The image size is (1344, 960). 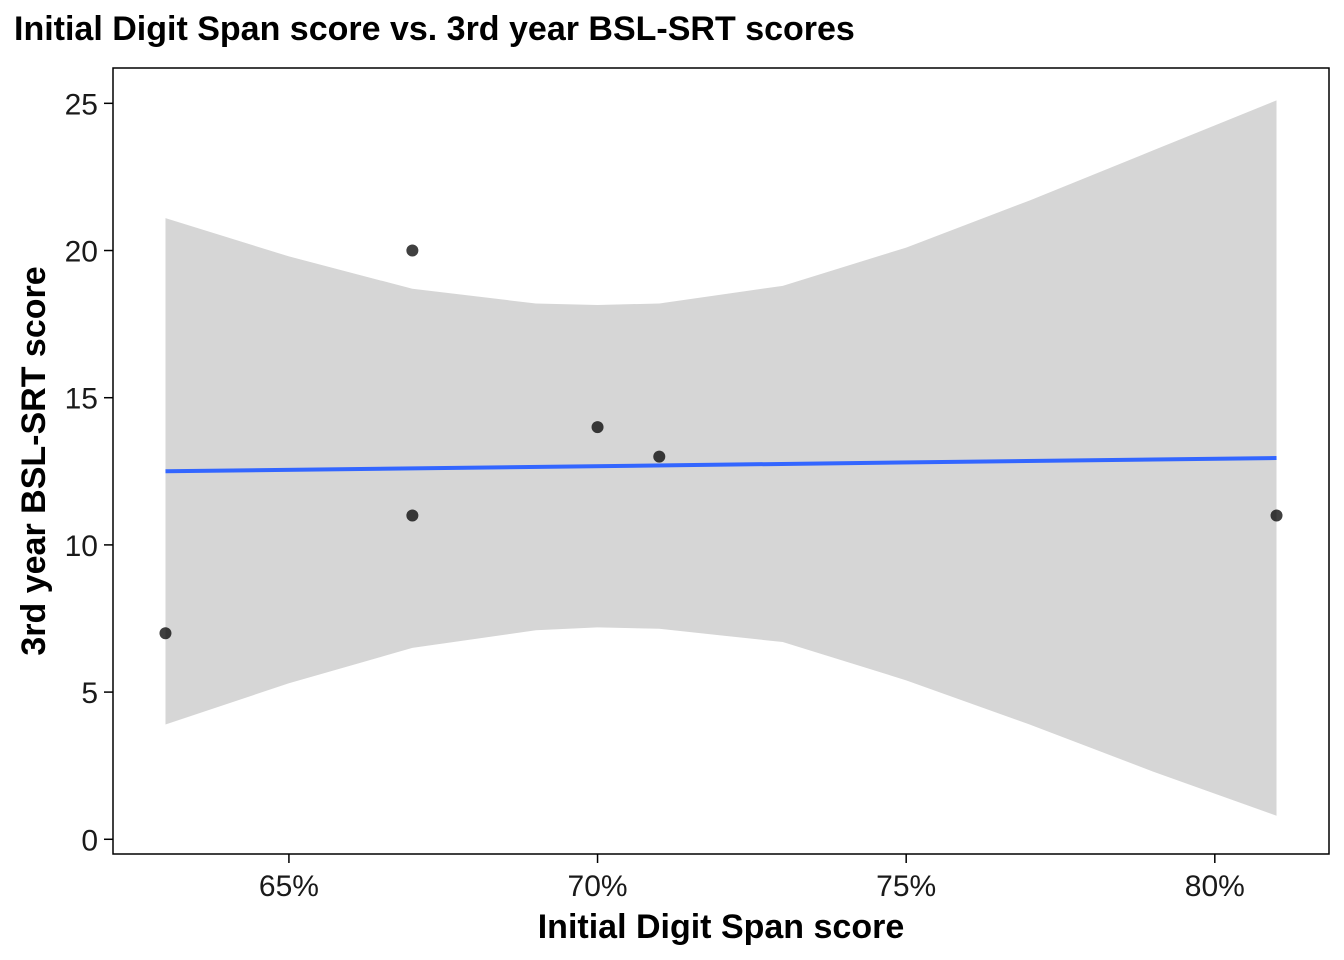 I want to click on y-tick-label: 25, so click(x=81, y=104).